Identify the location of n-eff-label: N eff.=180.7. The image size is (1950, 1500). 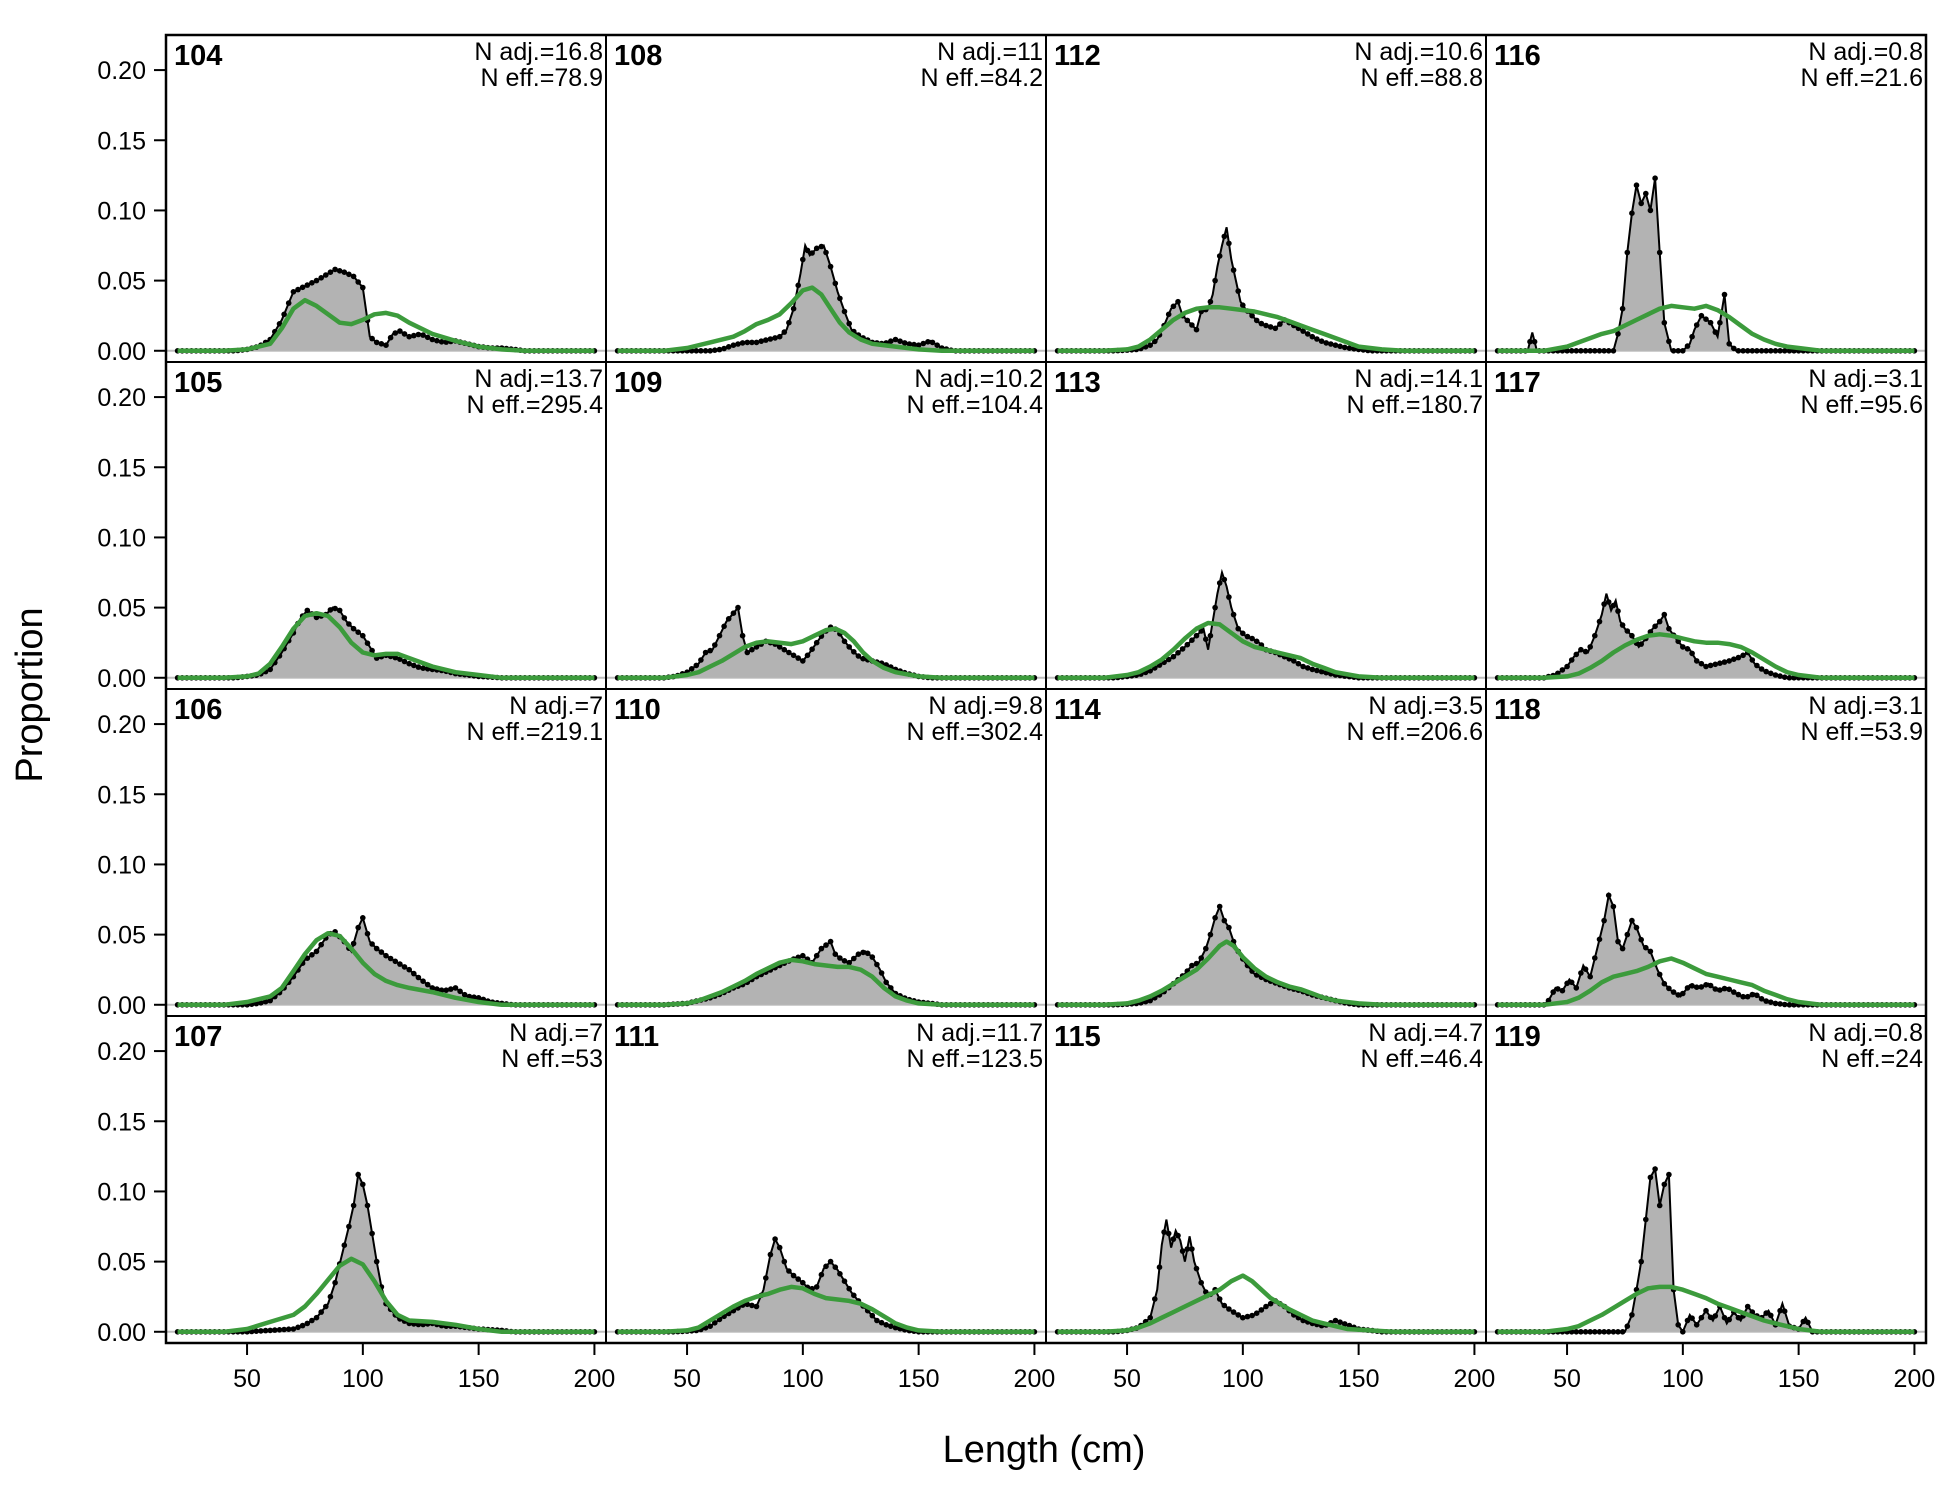
(1415, 405).